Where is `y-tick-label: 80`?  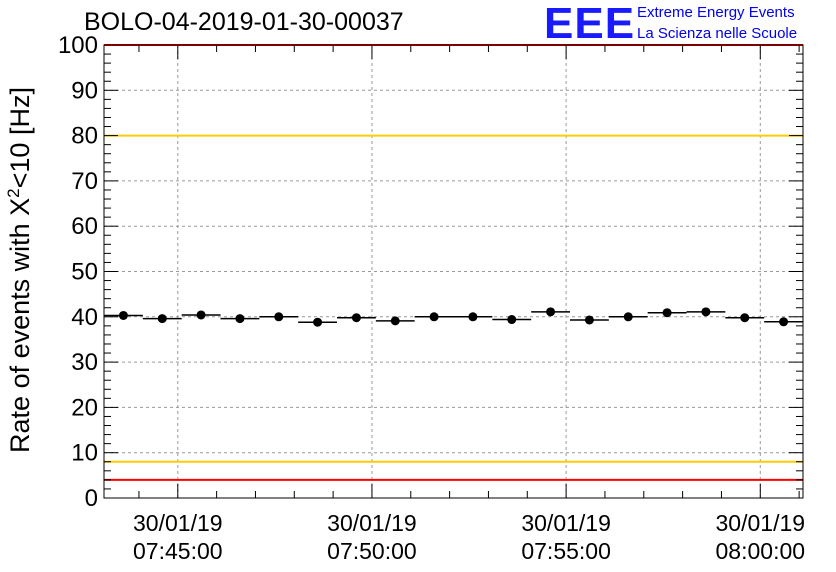 y-tick-label: 80 is located at coordinates (84, 136).